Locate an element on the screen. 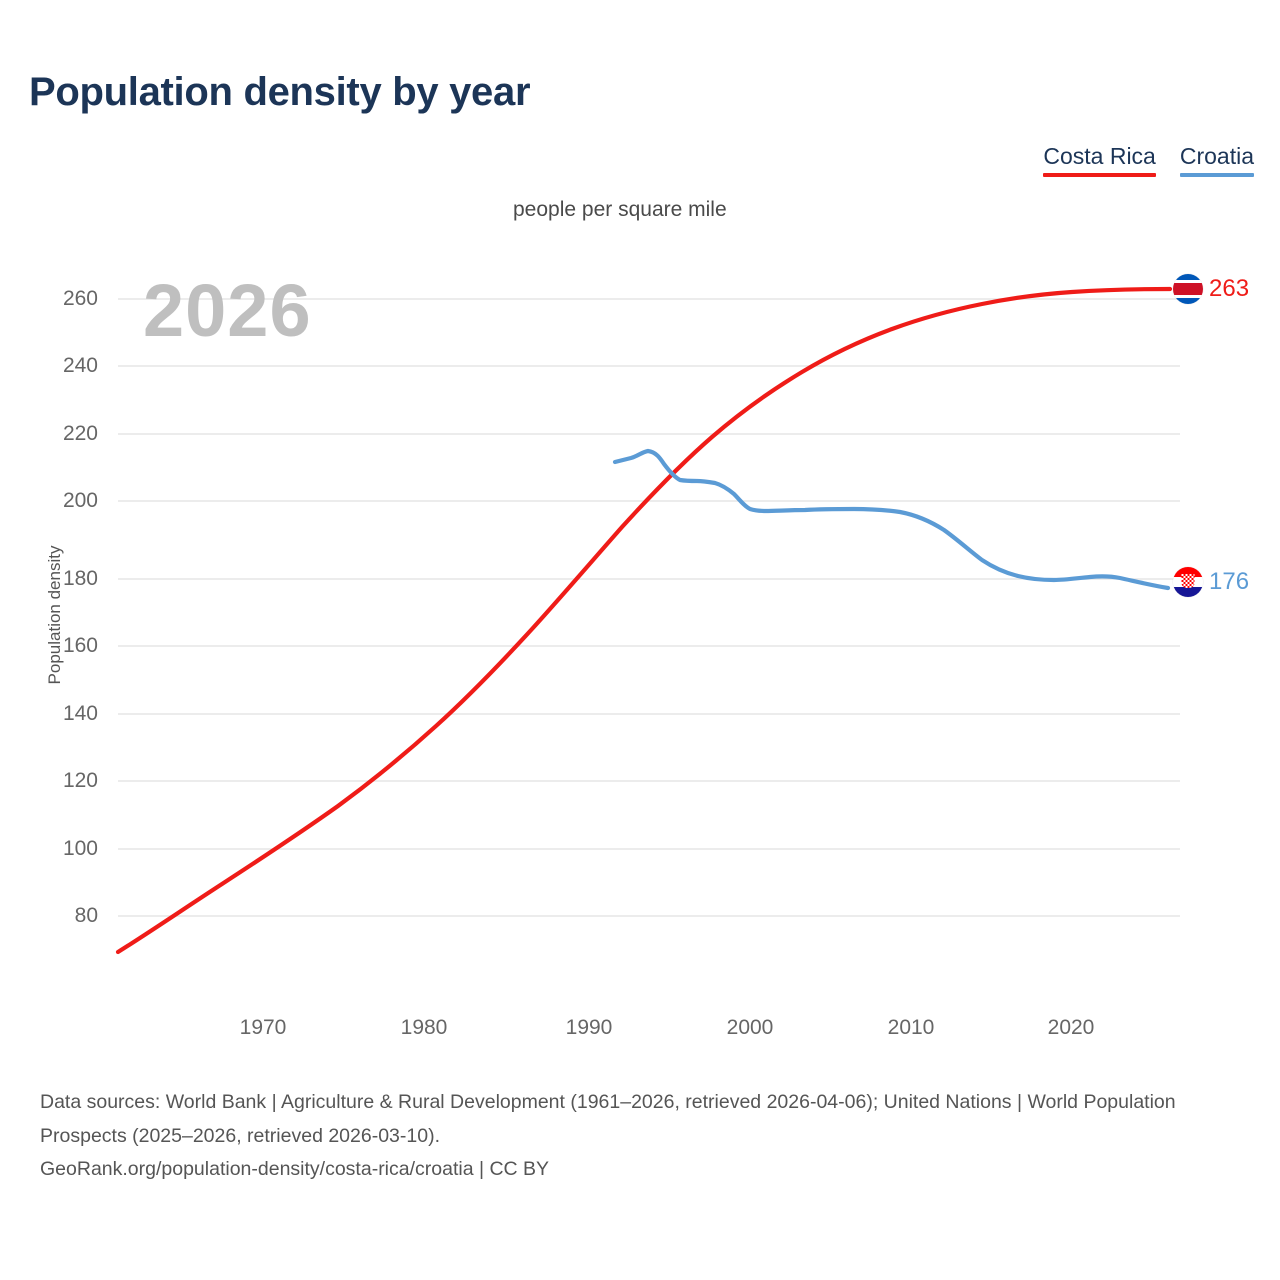  end-value-costa-rica: 263 is located at coordinates (1229, 288).